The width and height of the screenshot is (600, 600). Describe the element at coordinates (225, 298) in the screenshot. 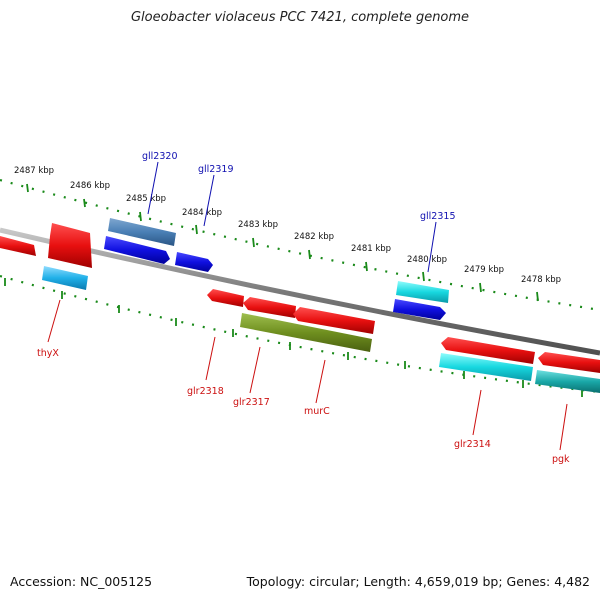

I see `gene-glr2318` at that location.